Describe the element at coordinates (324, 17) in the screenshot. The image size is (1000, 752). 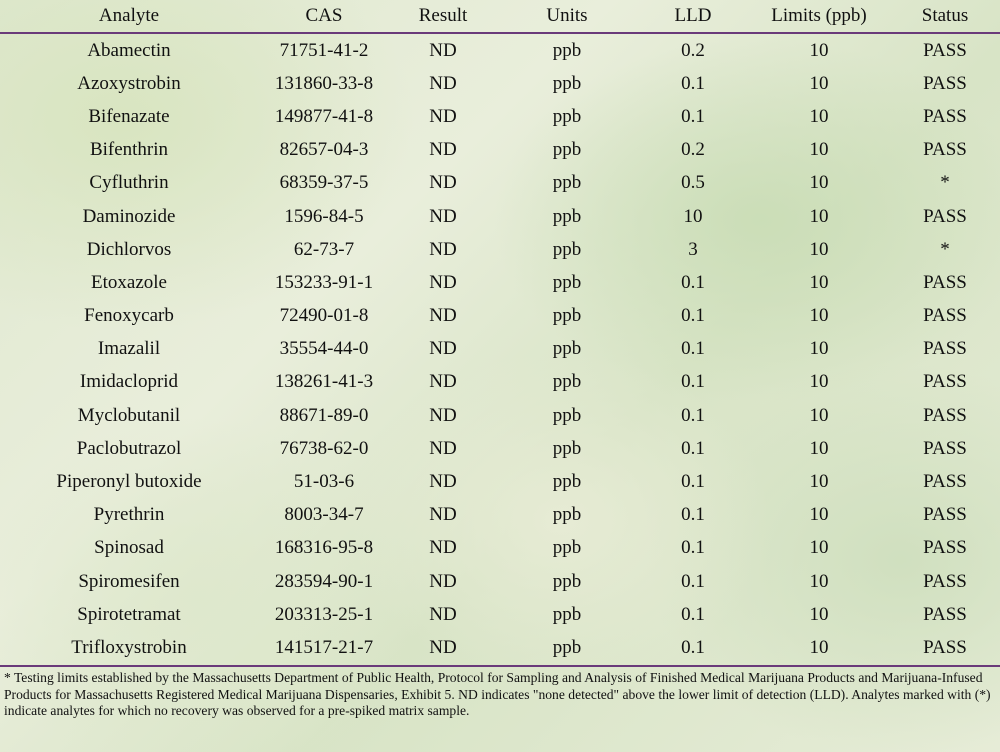
I see `header-cas: CAS` at that location.